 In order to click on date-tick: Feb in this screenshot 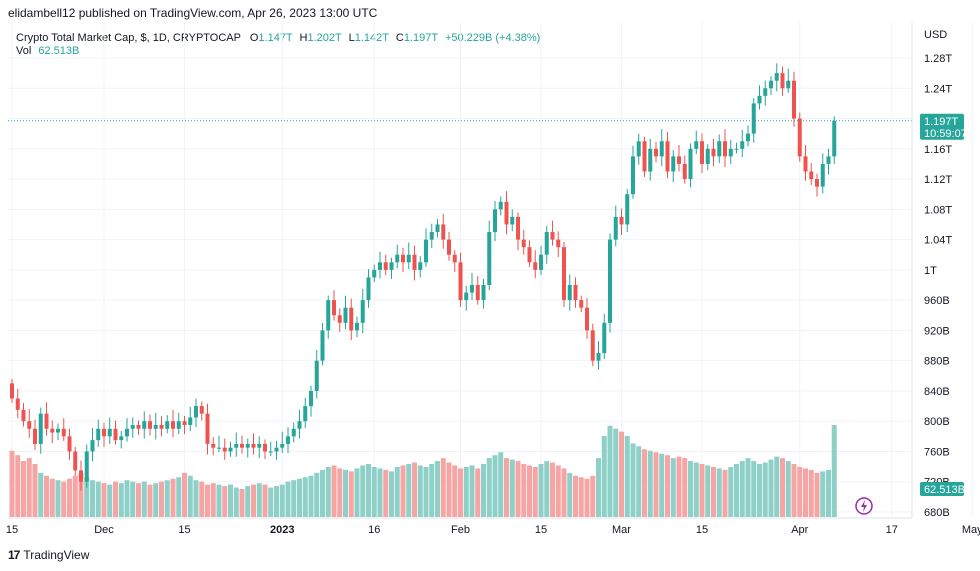, I will do `click(460, 530)`.